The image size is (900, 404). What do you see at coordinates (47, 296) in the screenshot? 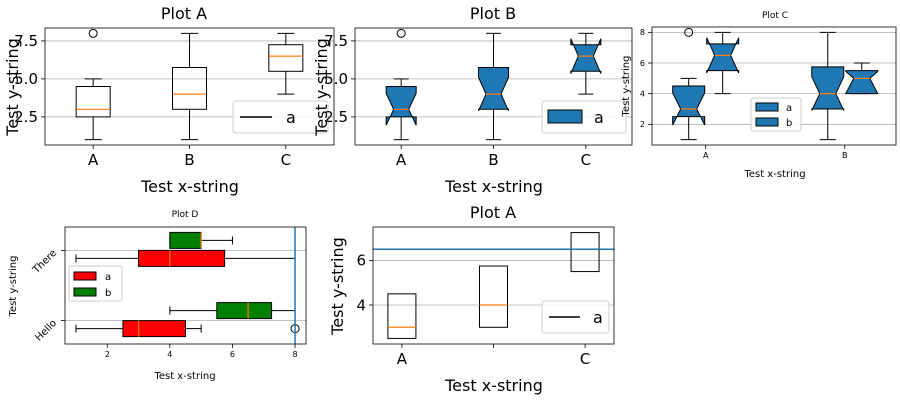
I see `plot-d-y-ticks: Hello There` at bounding box center [47, 296].